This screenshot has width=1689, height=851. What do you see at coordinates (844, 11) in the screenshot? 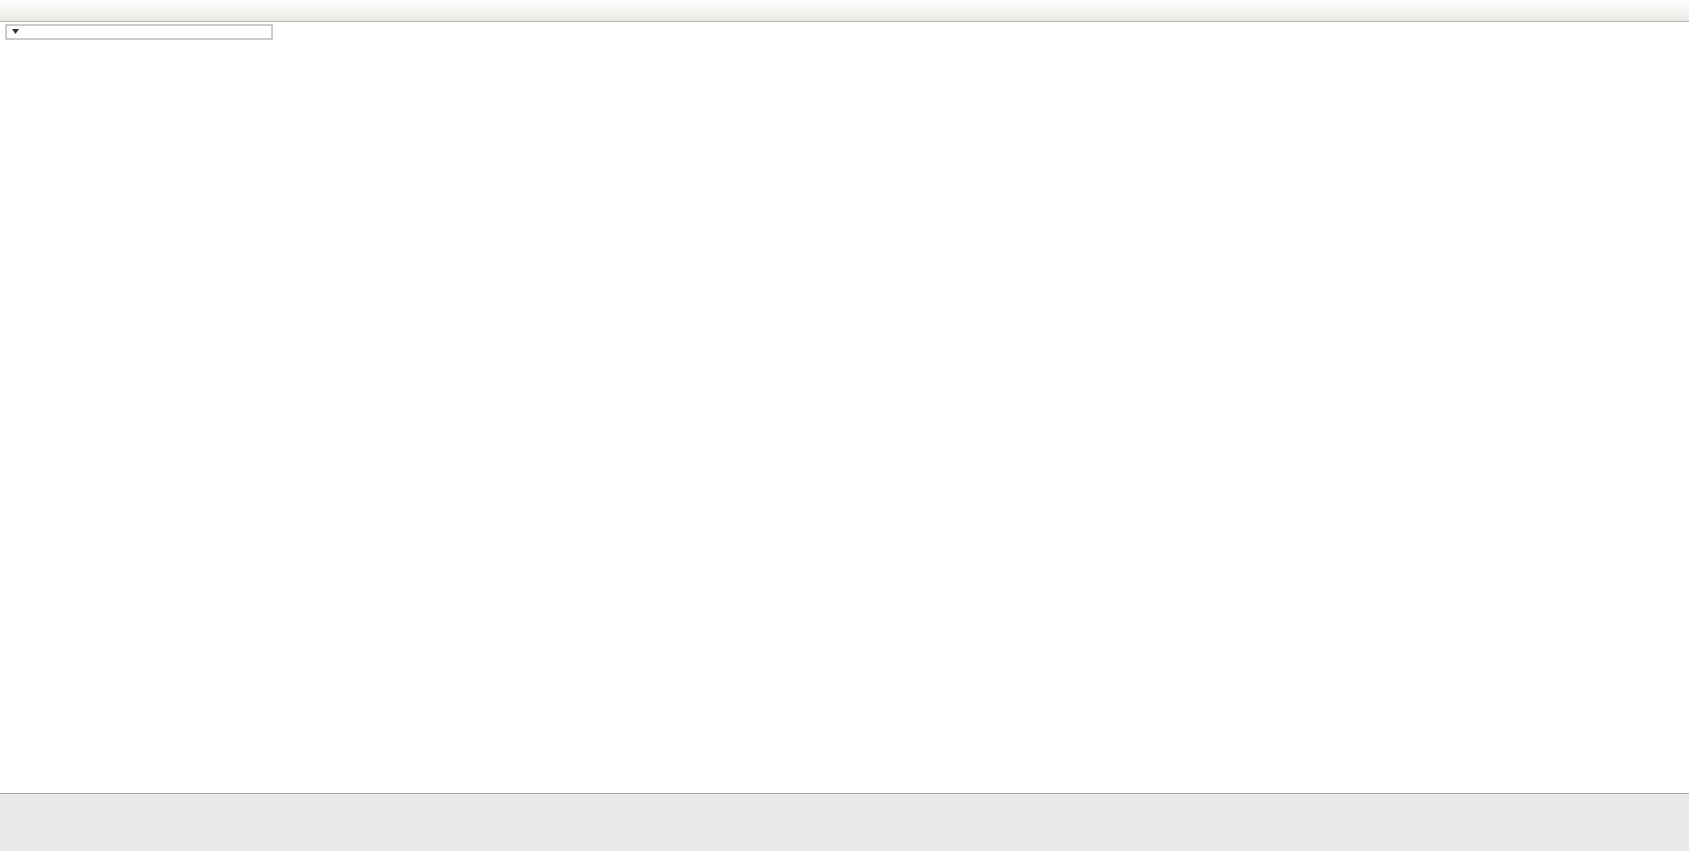
I see `main-toolbar` at bounding box center [844, 11].